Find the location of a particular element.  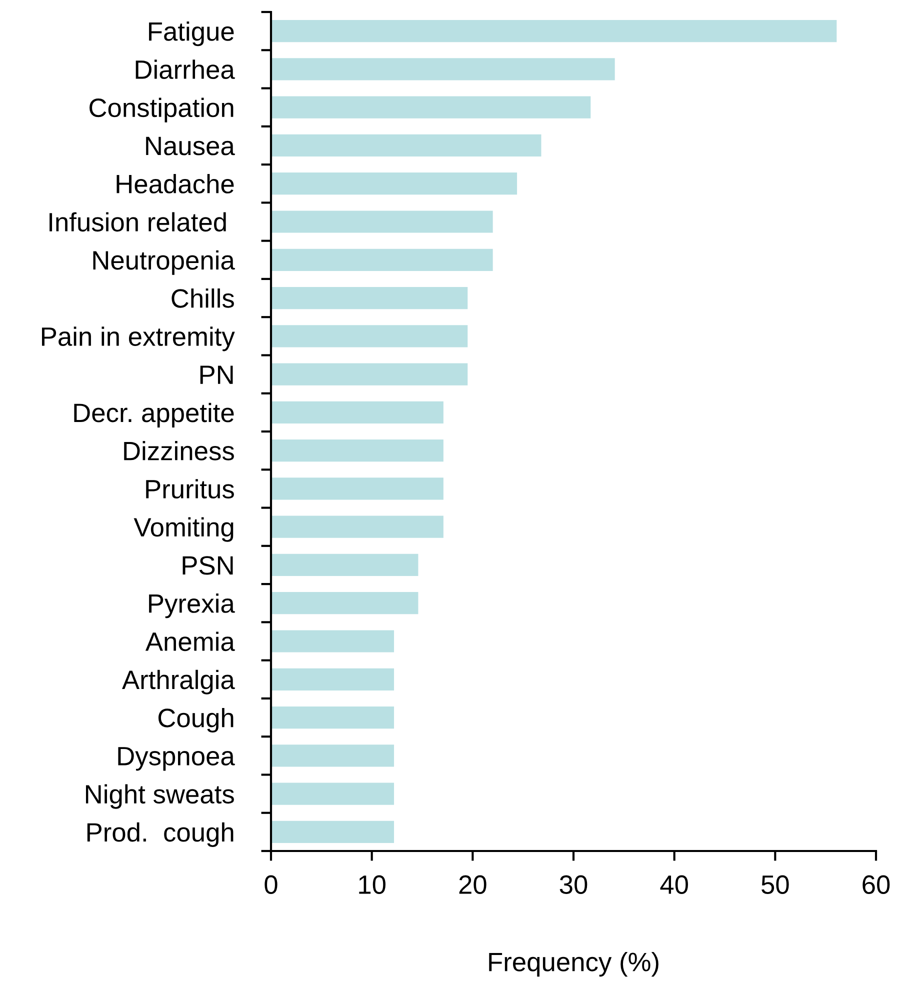

y-tick-label: Prod. cough is located at coordinates (160, 834).